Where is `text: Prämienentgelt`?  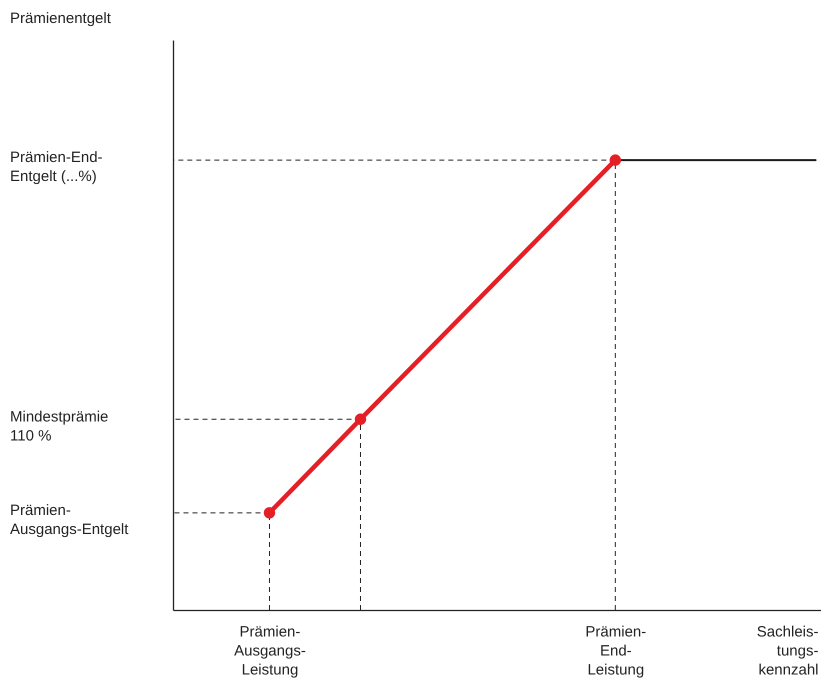
text: Prämienentgelt is located at coordinates (61, 18).